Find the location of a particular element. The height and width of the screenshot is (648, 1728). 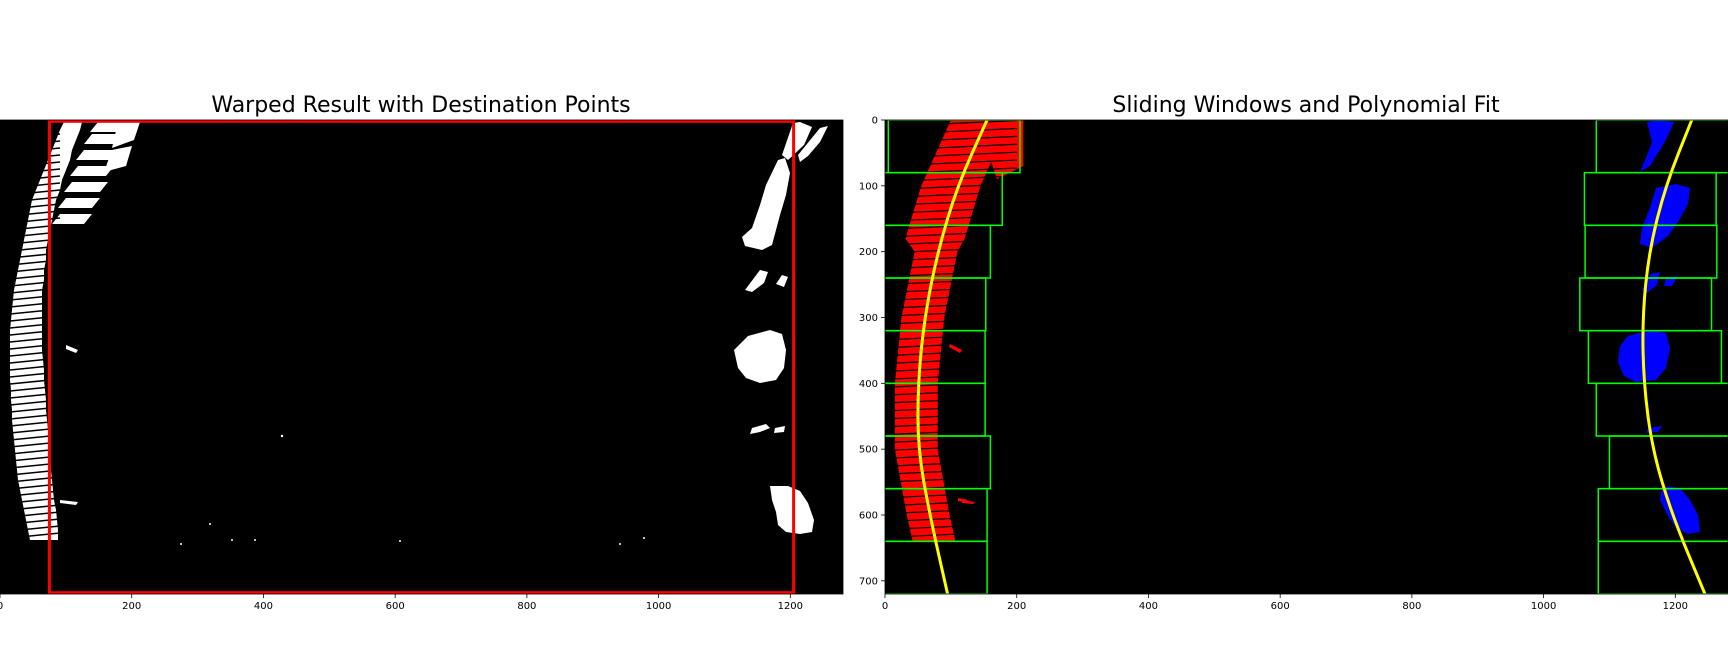

y-tick-label: 500 is located at coordinates (868, 450).